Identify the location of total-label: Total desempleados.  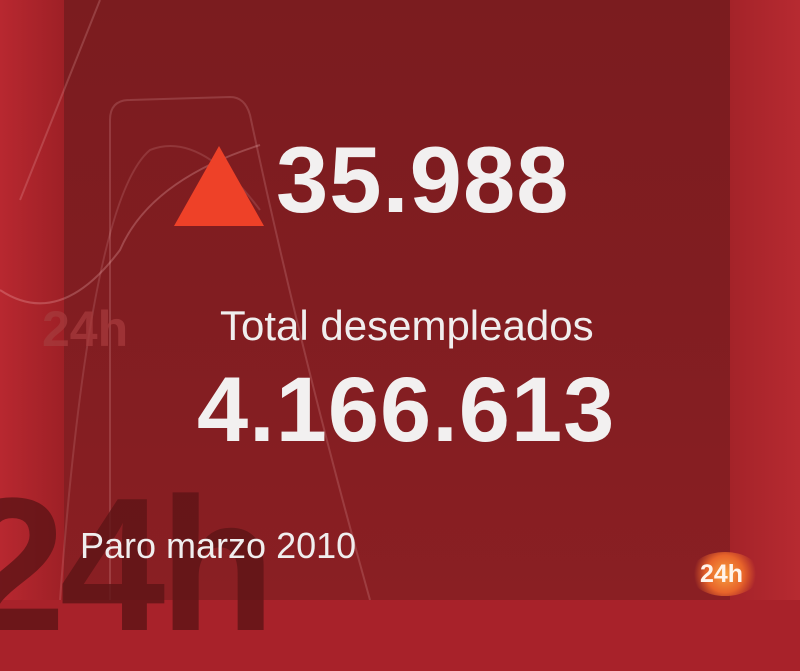
(407, 325).